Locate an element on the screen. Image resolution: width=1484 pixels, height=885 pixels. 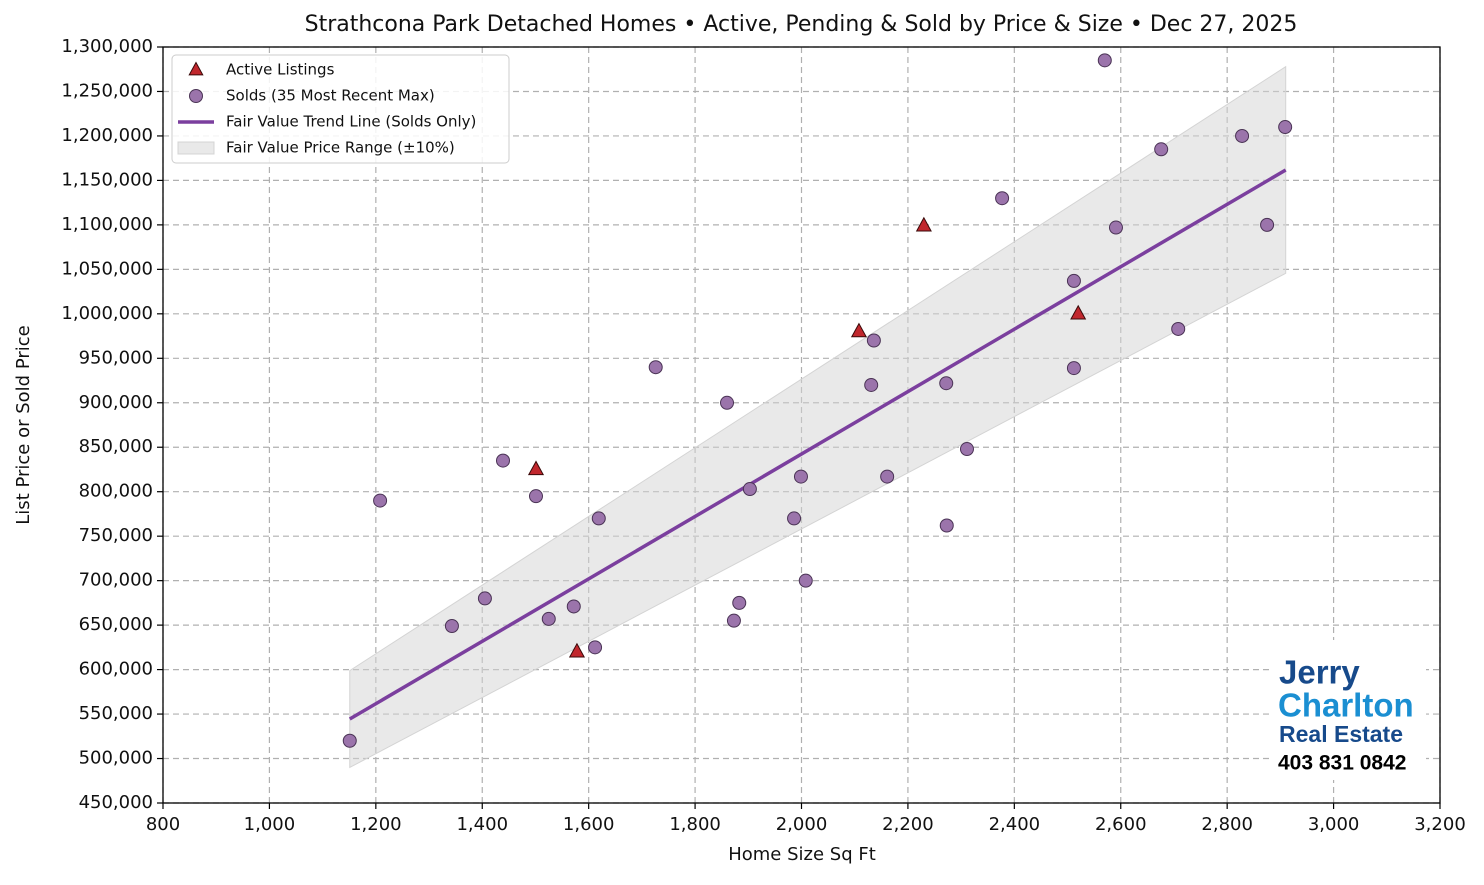
legend-label: Fair Value Trend Line (Solds Only) is located at coordinates (351, 122).